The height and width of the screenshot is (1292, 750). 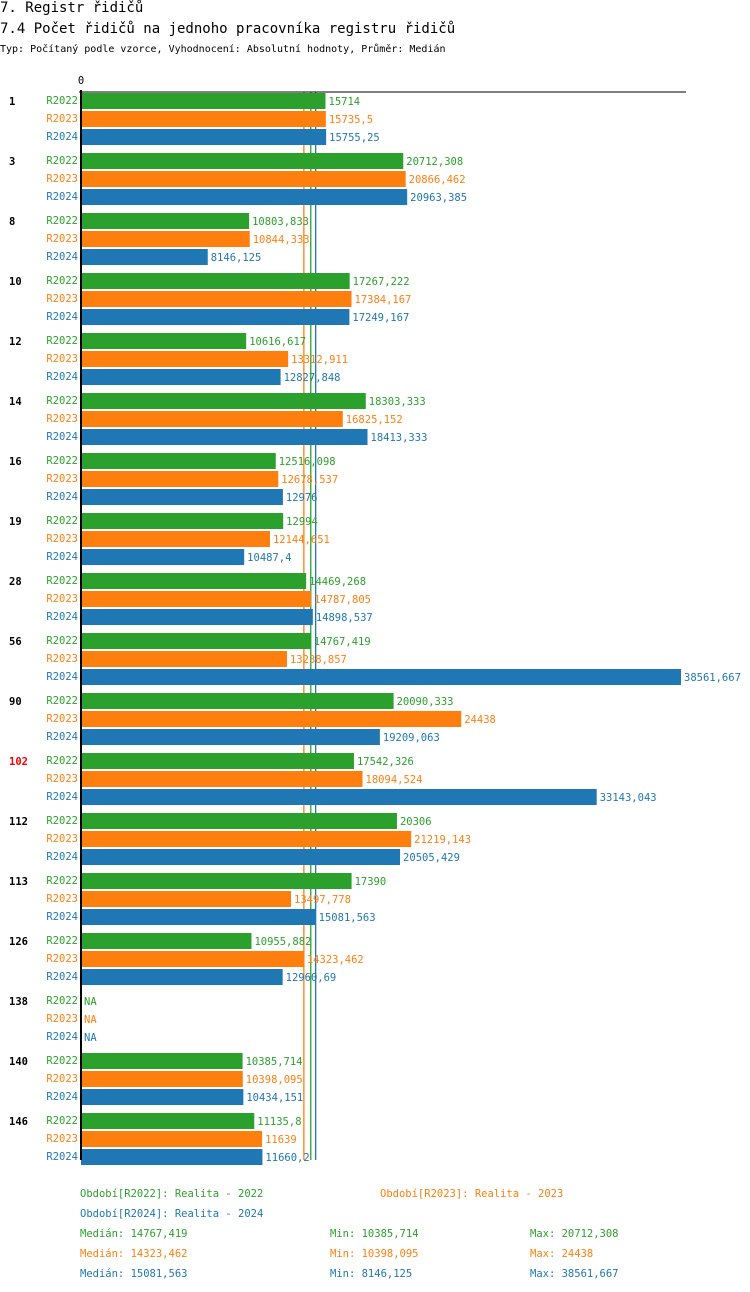 I want to click on data-label: 10385,714, so click(x=274, y=1062).